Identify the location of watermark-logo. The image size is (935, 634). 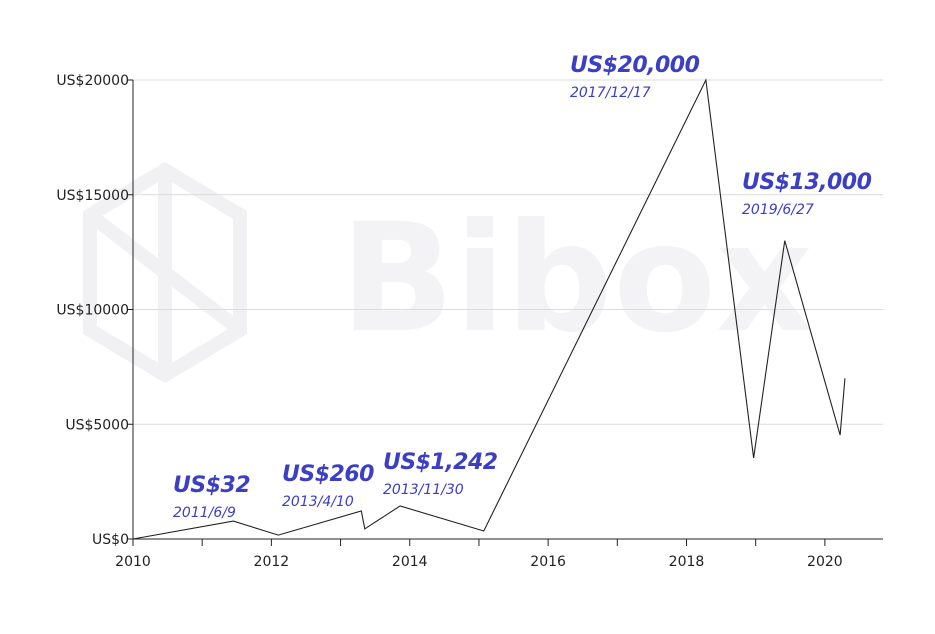
(165, 272).